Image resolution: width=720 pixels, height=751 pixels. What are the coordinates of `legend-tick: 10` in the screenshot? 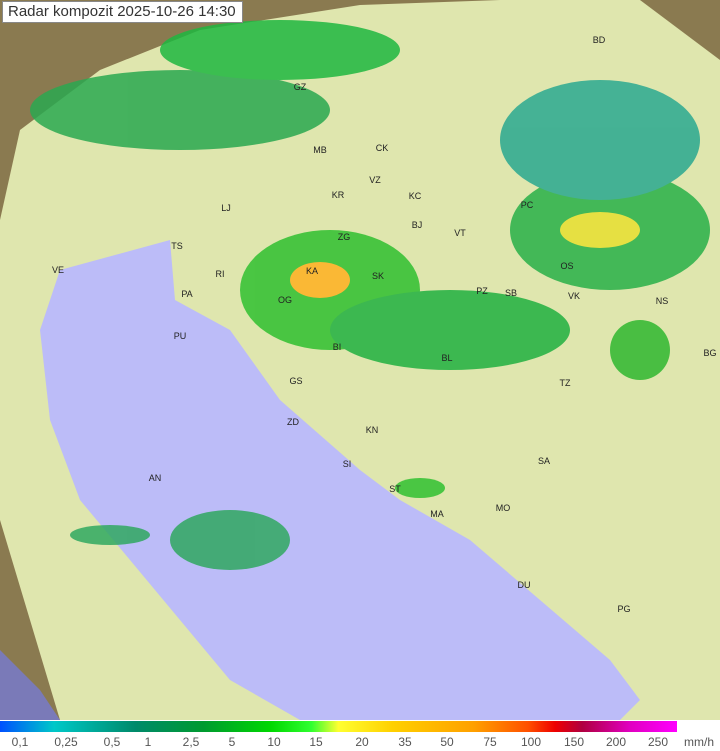 It's located at (274, 742).